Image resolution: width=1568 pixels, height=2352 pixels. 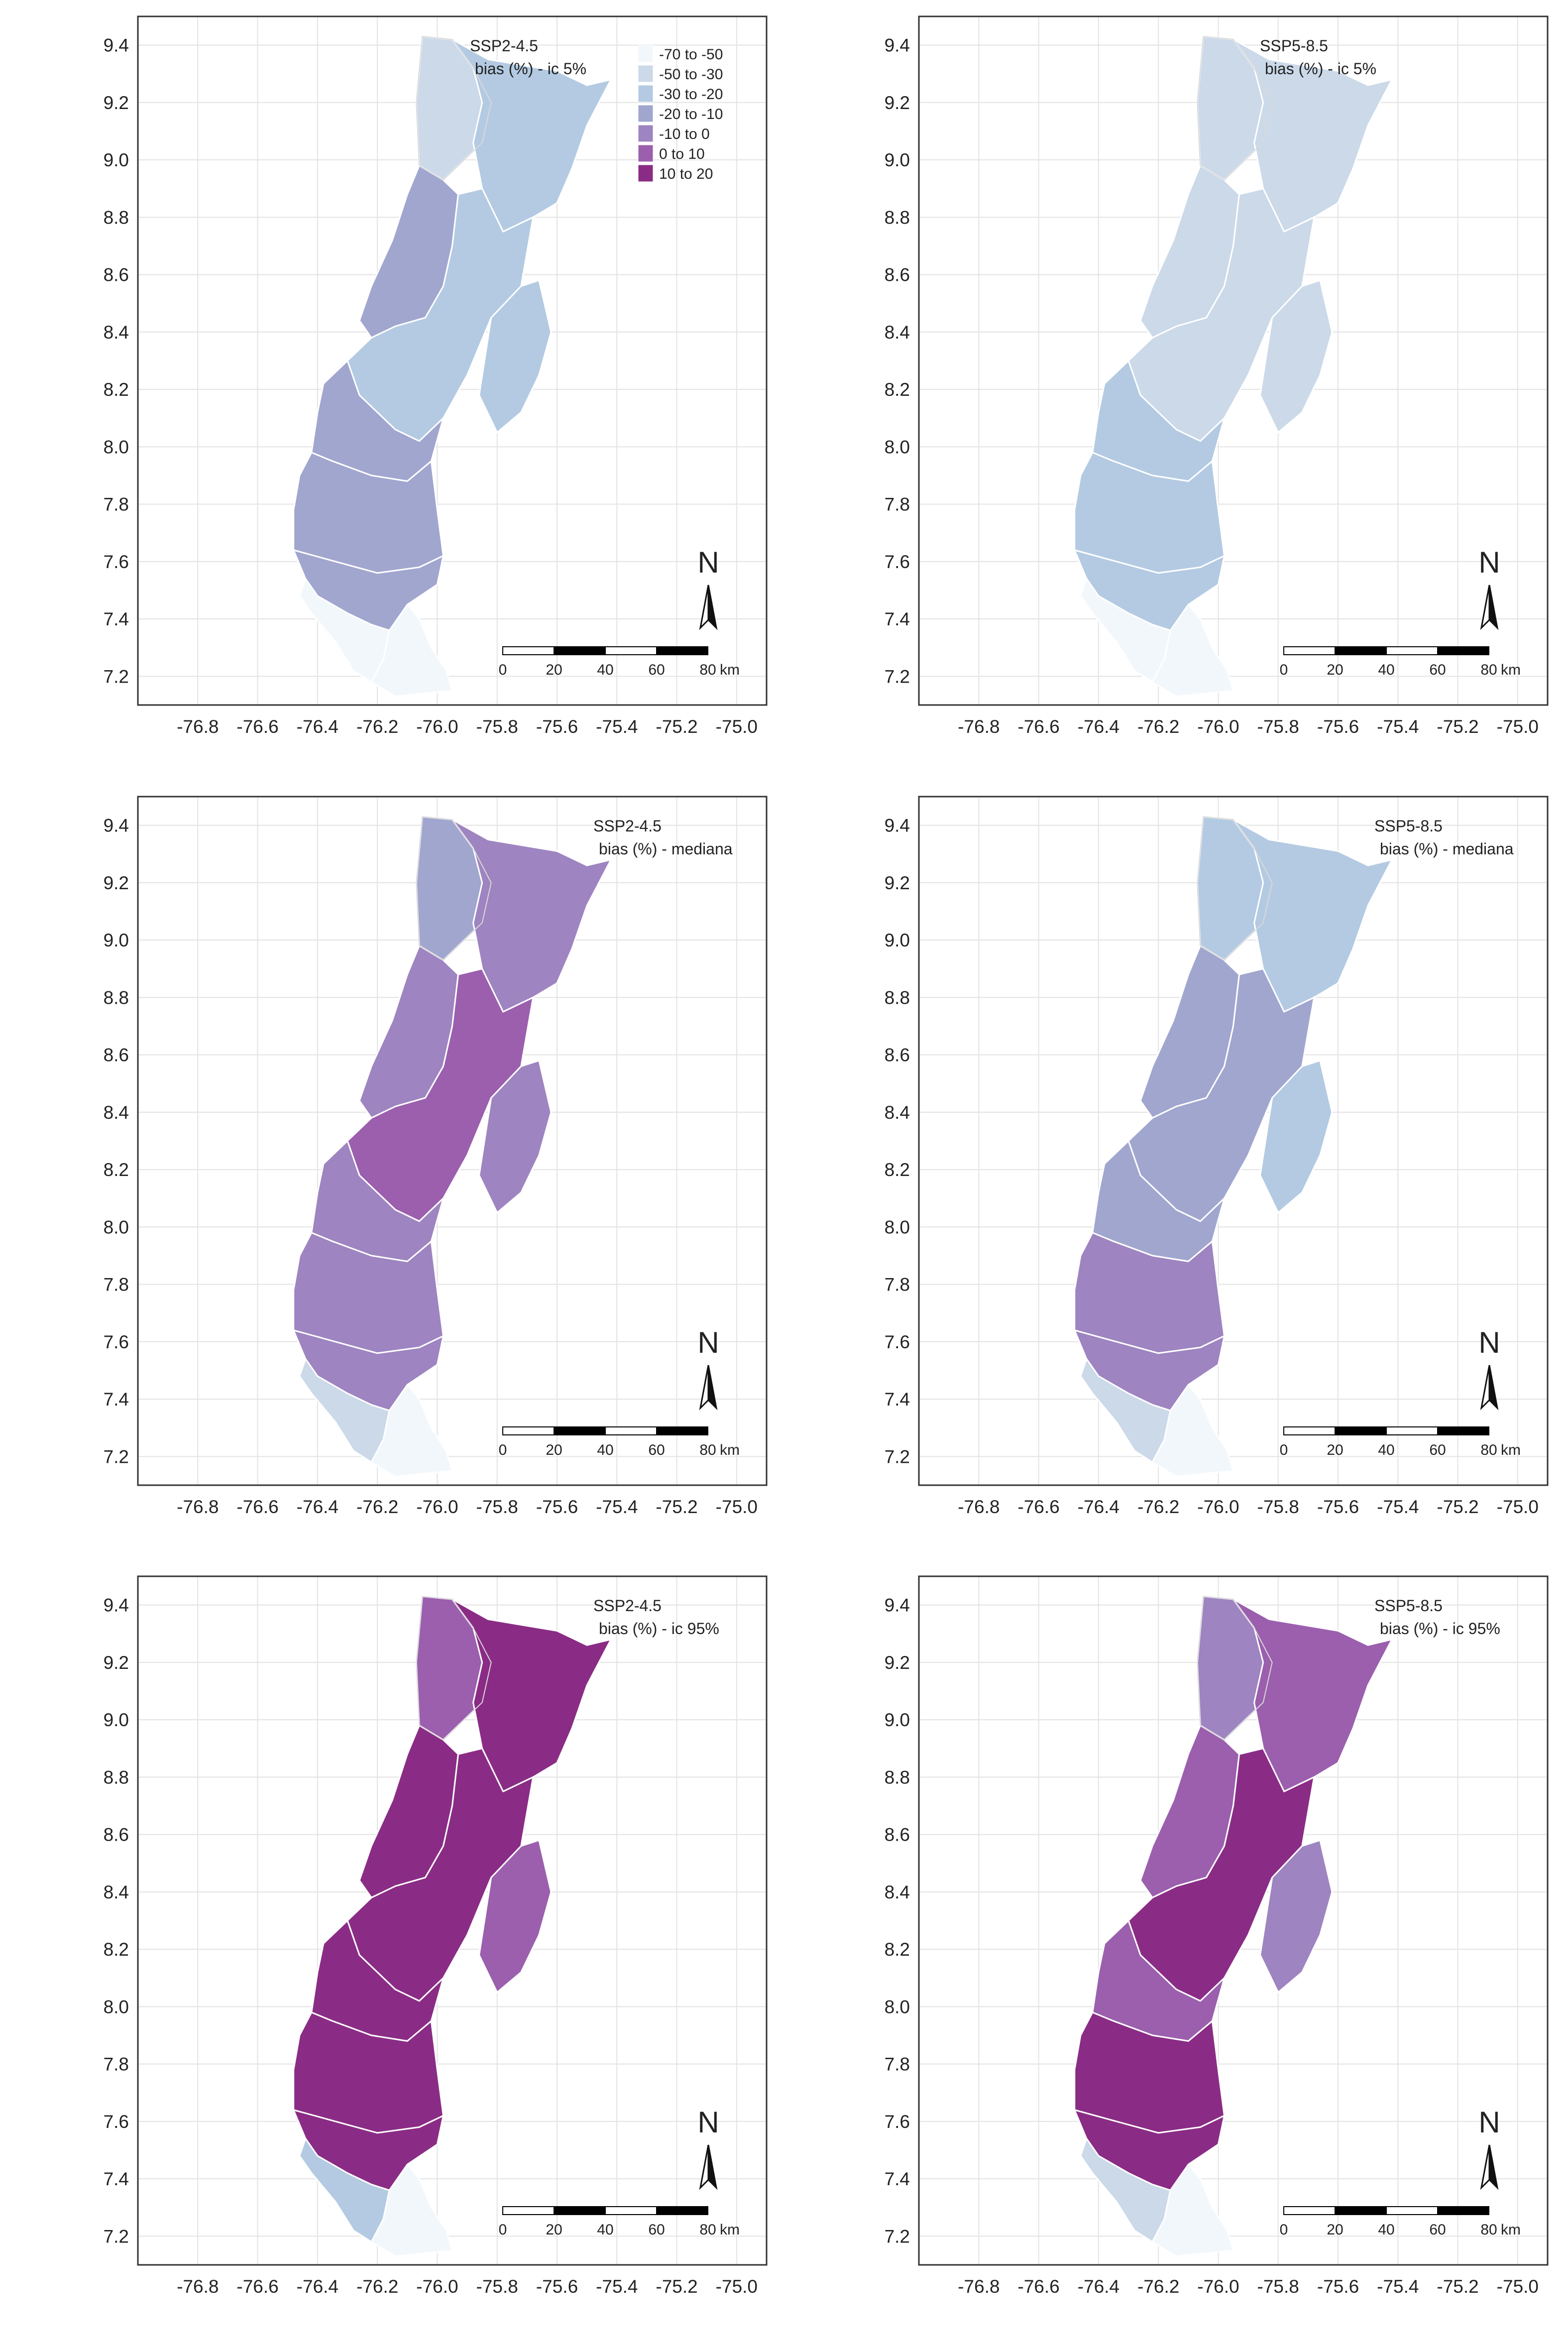 What do you see at coordinates (198, 1507) in the screenshot?
I see `x-tick-label: -76.8` at bounding box center [198, 1507].